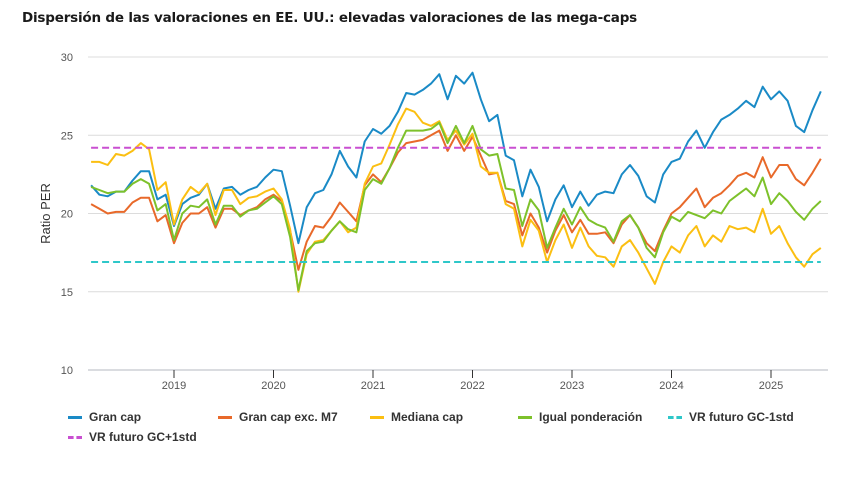 Image resolution: width=854 pixels, height=478 pixels. Describe the element at coordinates (67, 293) in the screenshot. I see `y-tick-label: 15` at that location.